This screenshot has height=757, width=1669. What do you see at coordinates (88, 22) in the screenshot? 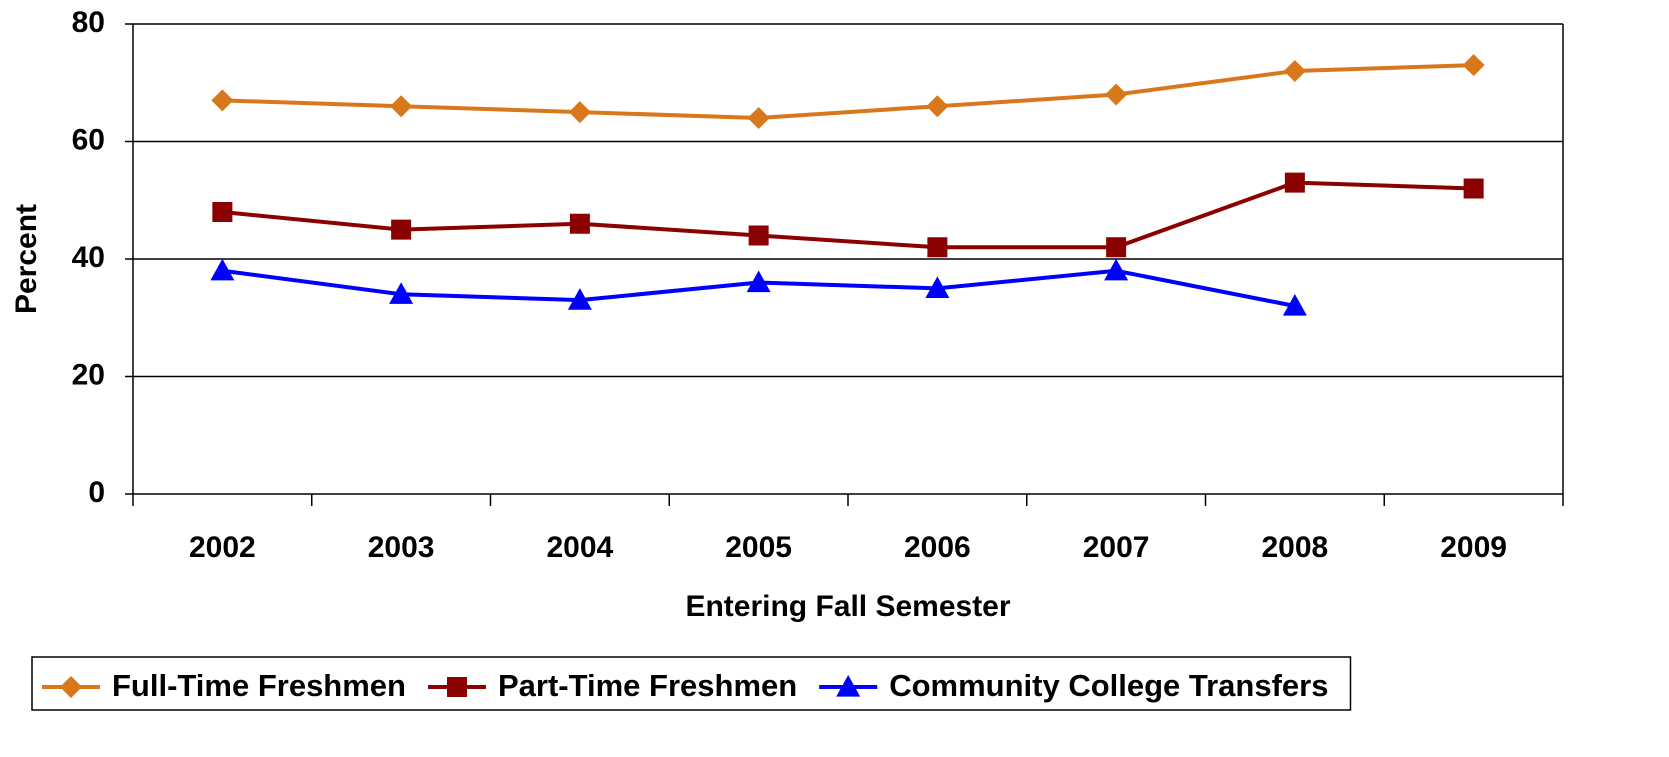
I see `y-tick-label: 80` at bounding box center [88, 22].